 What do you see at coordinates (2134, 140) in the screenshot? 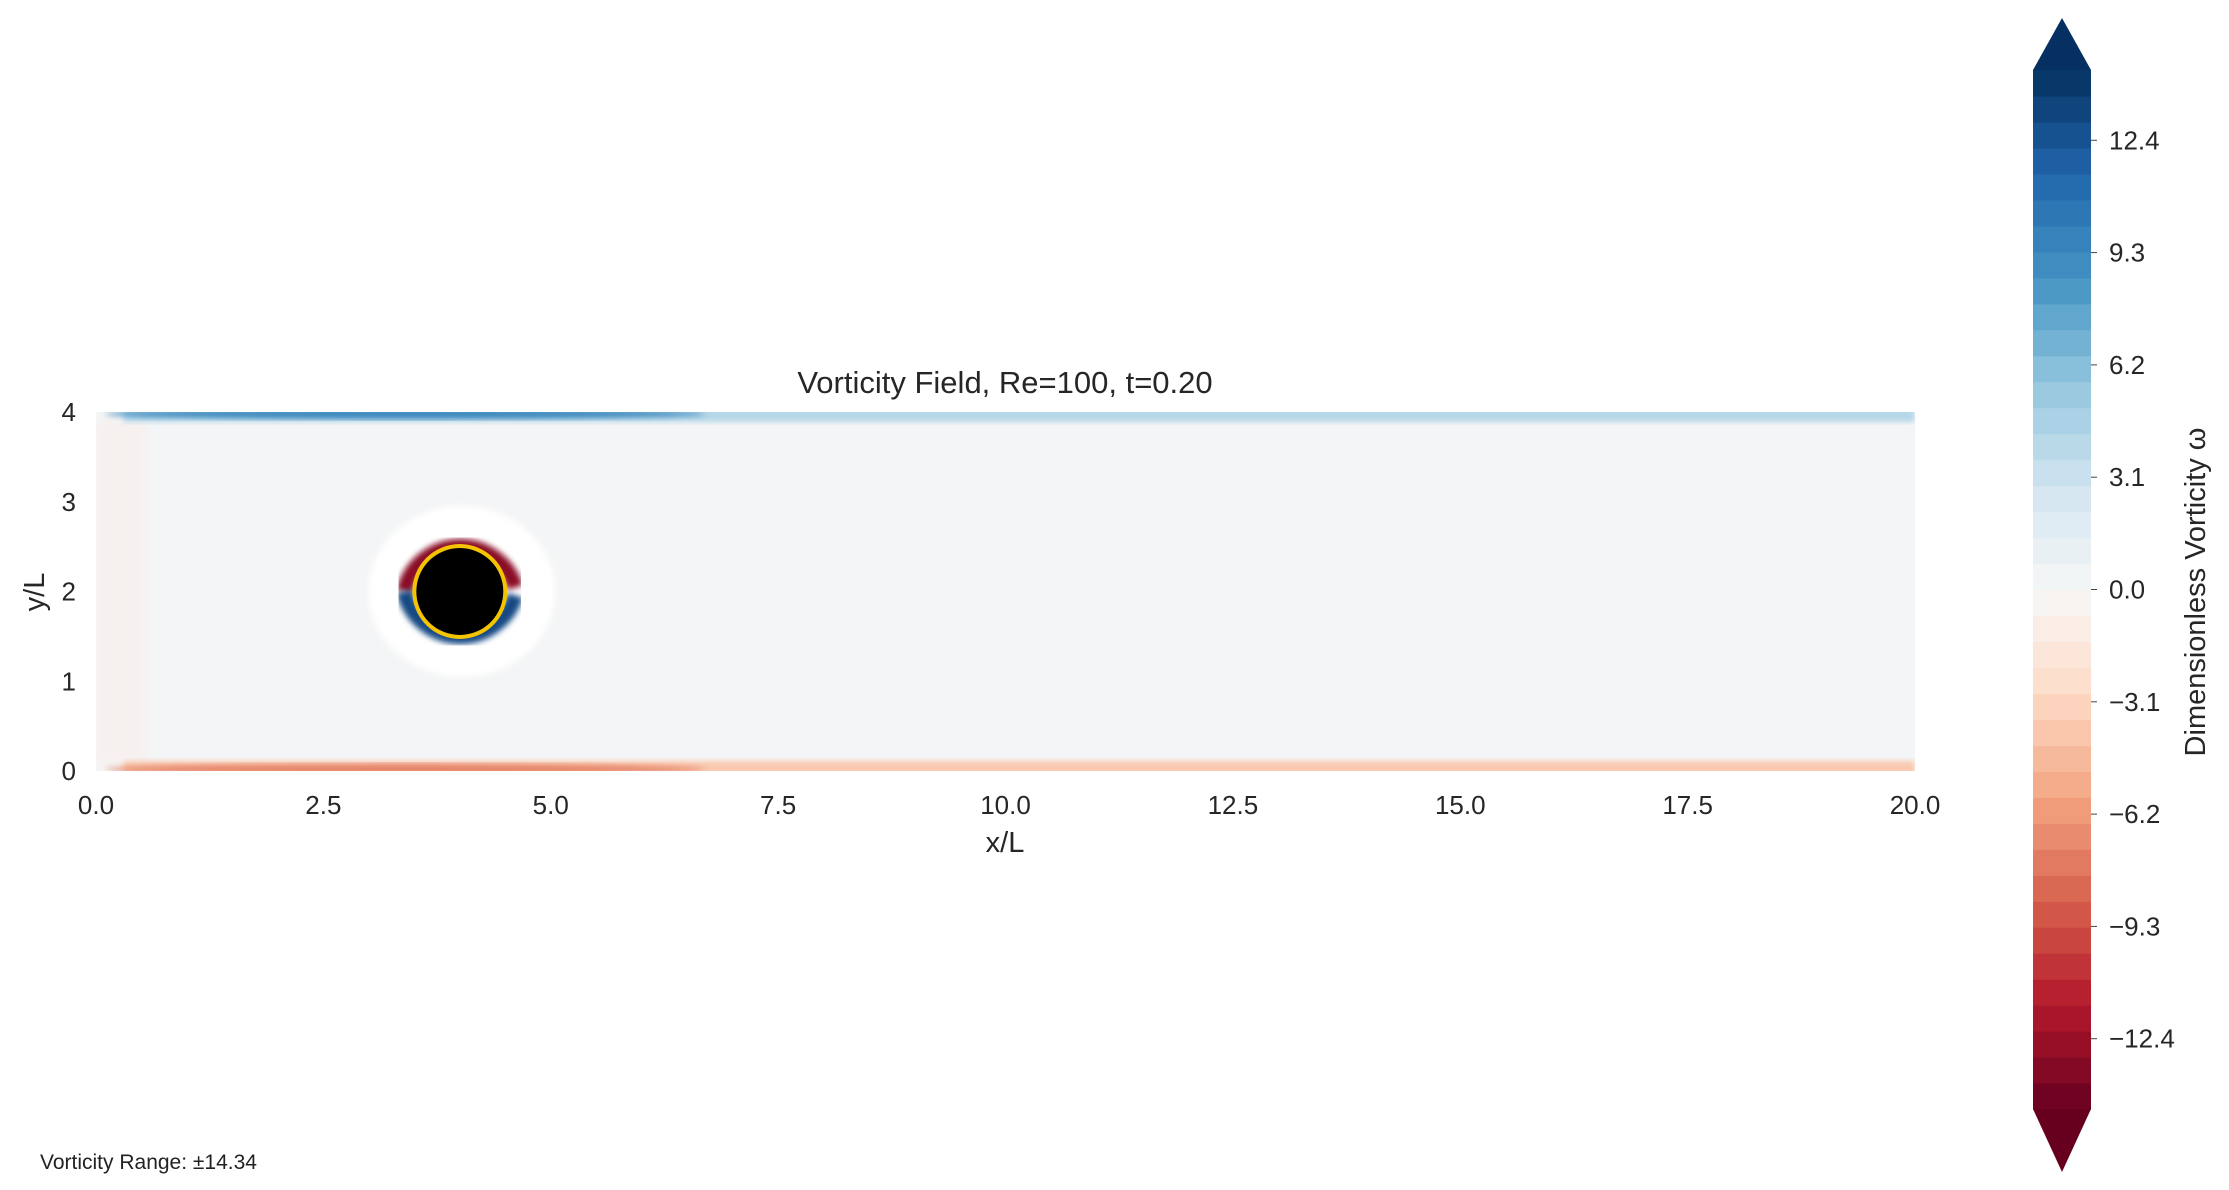
I see `colorbar-tick-label: 12.4` at bounding box center [2134, 140].